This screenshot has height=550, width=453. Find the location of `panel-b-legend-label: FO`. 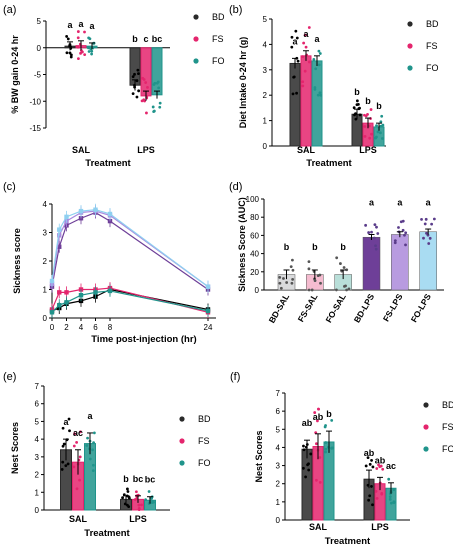

panel-b-legend-label: FO is located at coordinates (432, 68).